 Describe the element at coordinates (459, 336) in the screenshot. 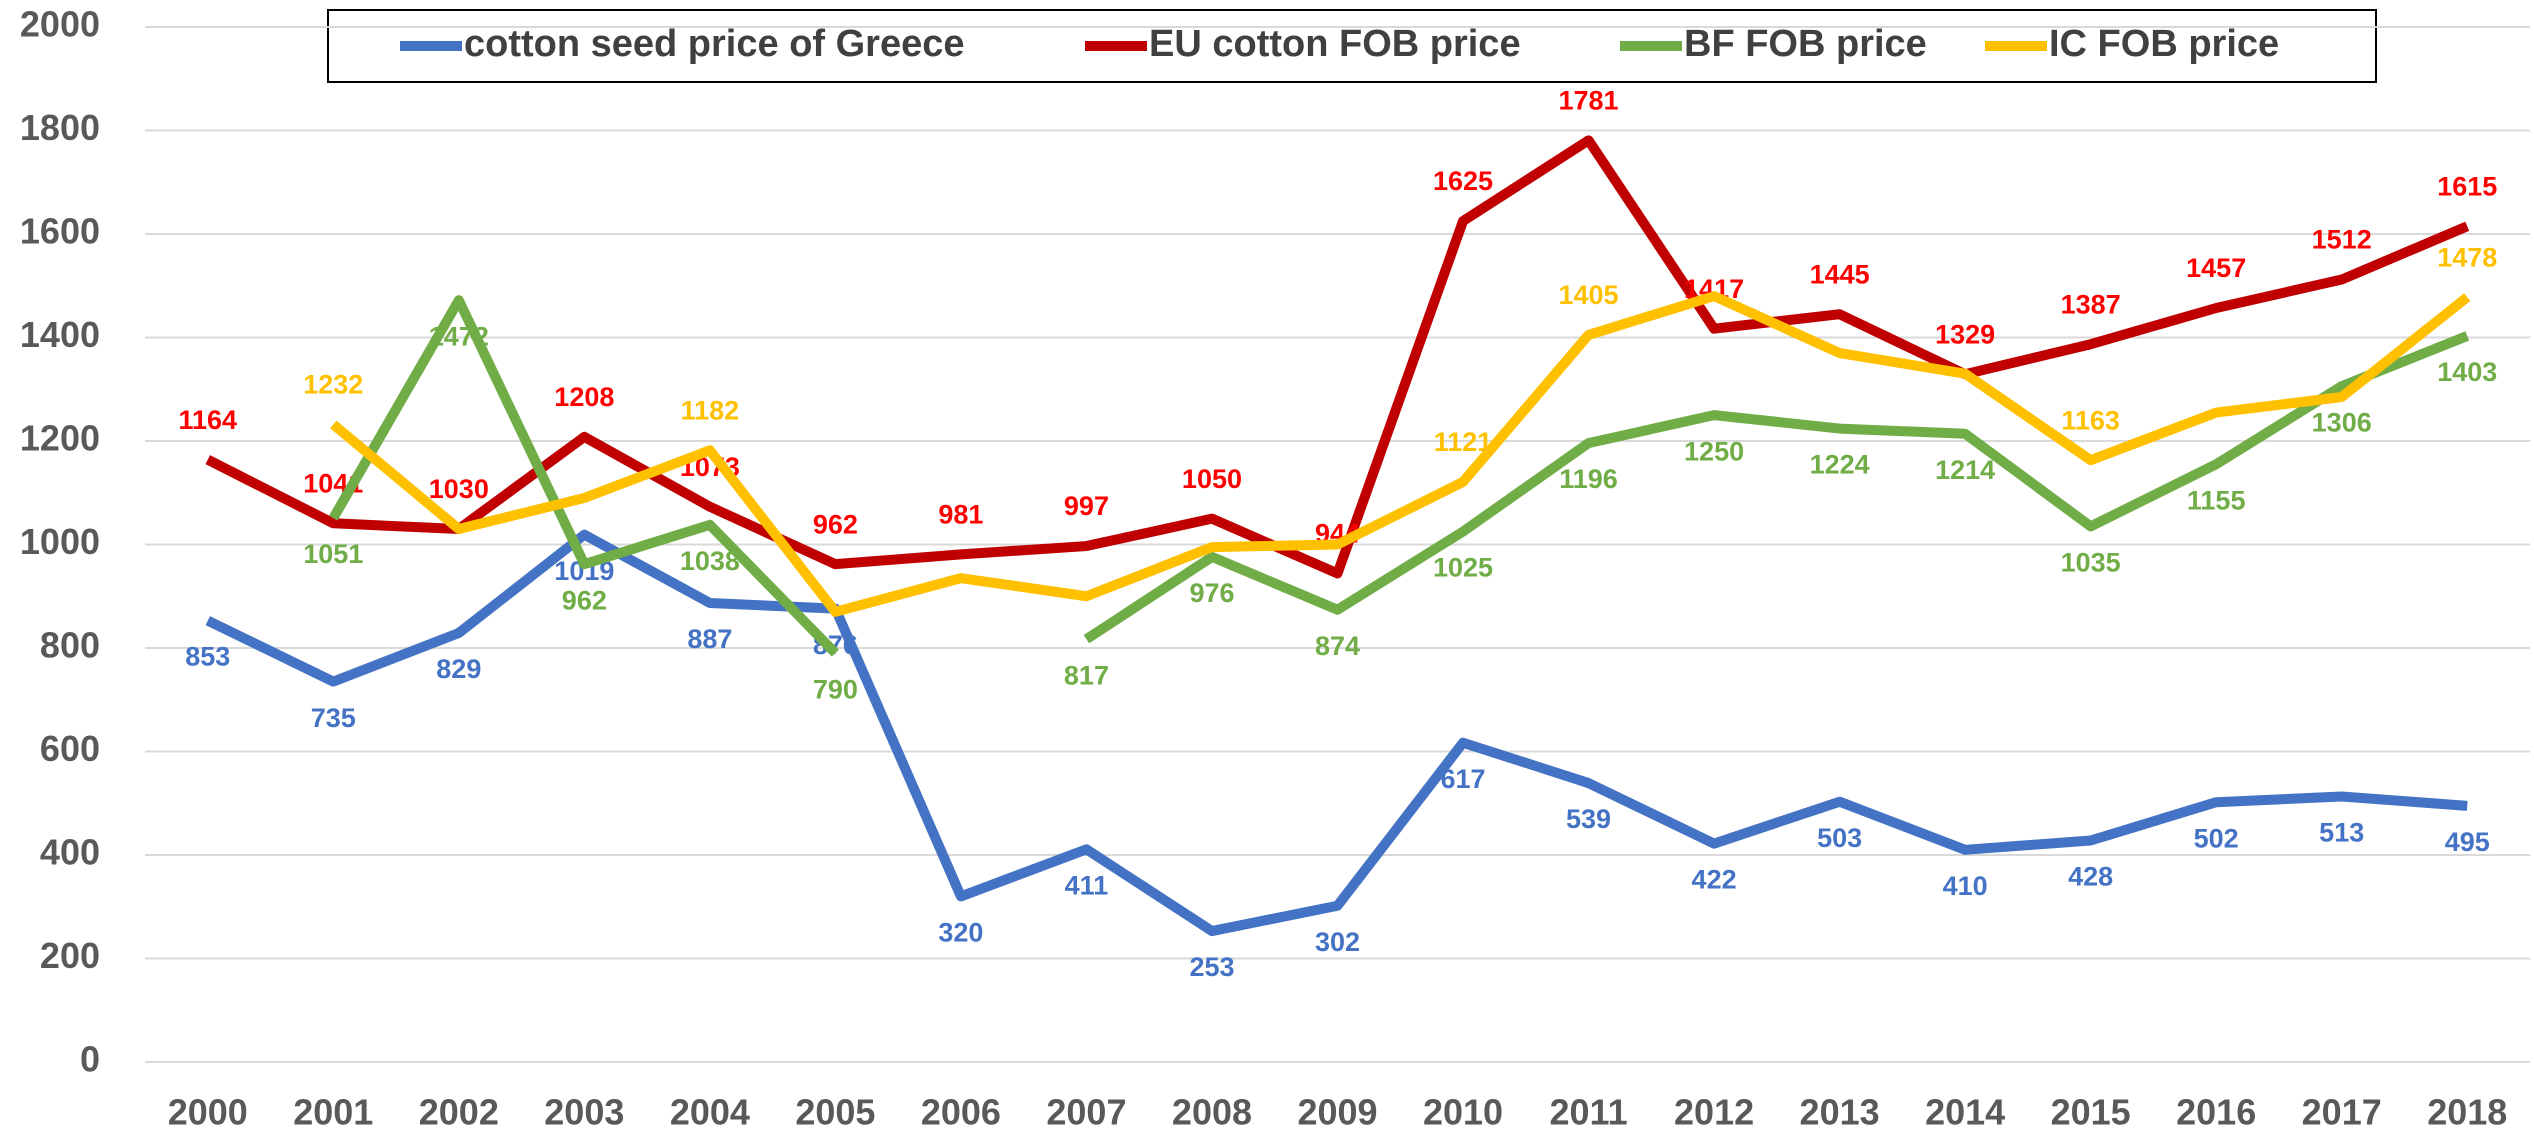

I see `data-label: 1472` at that location.